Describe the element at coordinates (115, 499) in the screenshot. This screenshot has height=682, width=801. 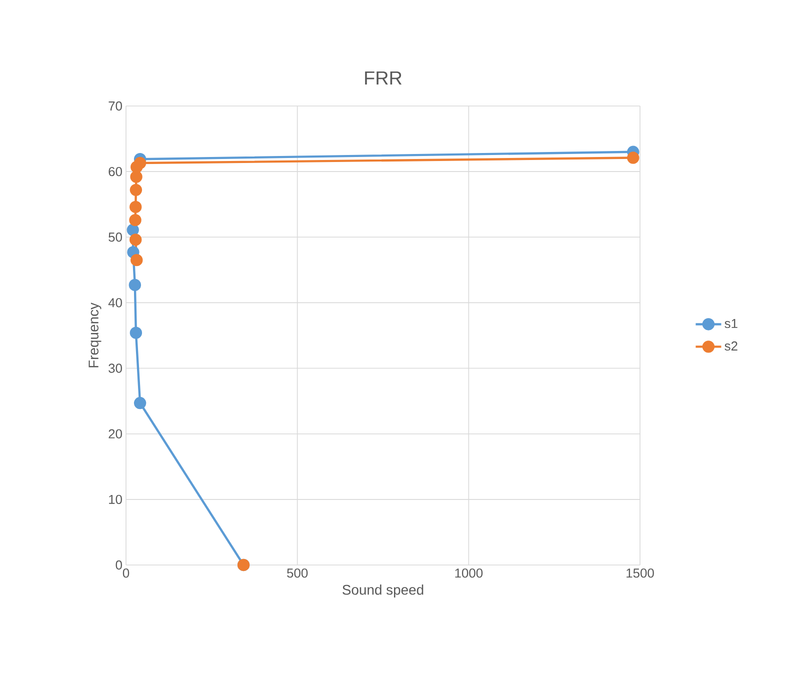
I see `y-tick-label: 10` at that location.